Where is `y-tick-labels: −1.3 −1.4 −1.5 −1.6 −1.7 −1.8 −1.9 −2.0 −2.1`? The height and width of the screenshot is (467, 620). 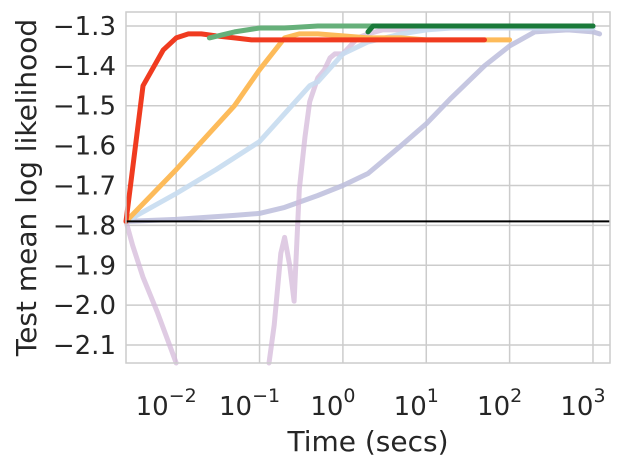 y-tick-labels: −1.3 −1.4 −1.5 −1.6 −1.7 −1.8 −1.9 −2.0 −2.1 is located at coordinates (84, 186).